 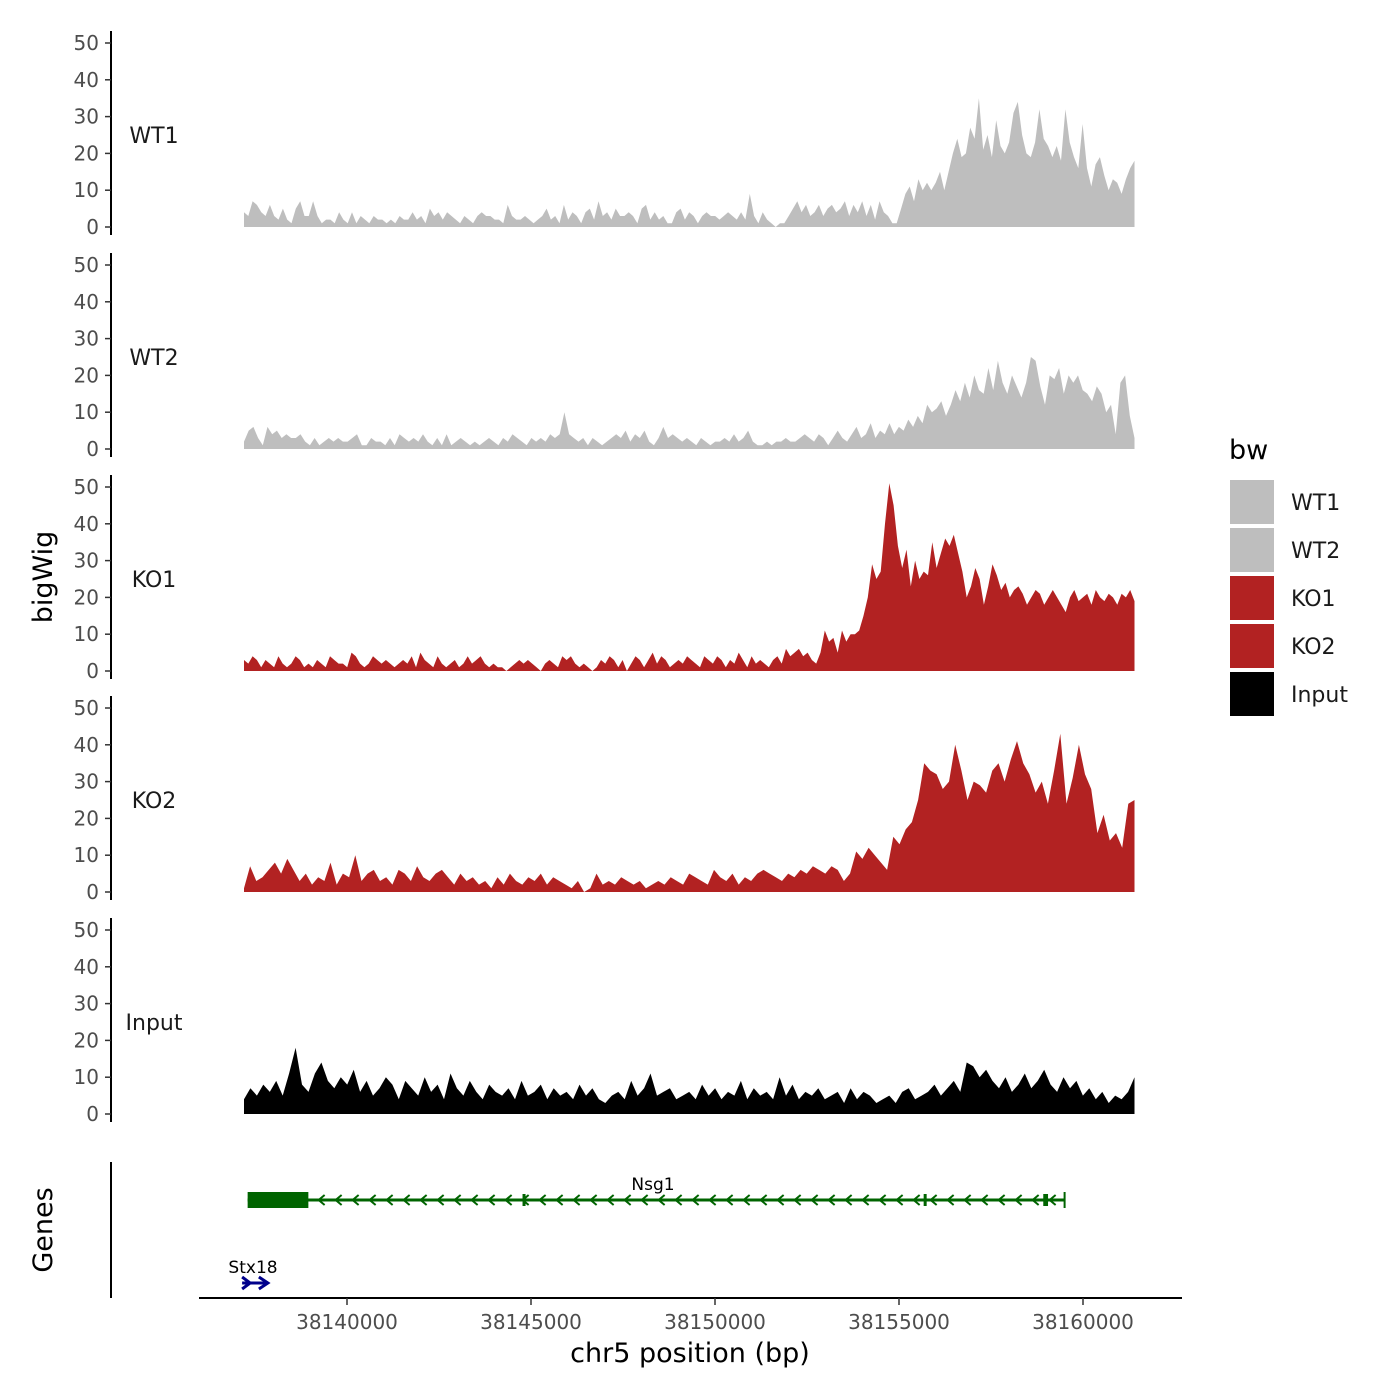 I want to click on genes-panel: Genes Nsg1 Stx18, so click(x=547, y=1230).